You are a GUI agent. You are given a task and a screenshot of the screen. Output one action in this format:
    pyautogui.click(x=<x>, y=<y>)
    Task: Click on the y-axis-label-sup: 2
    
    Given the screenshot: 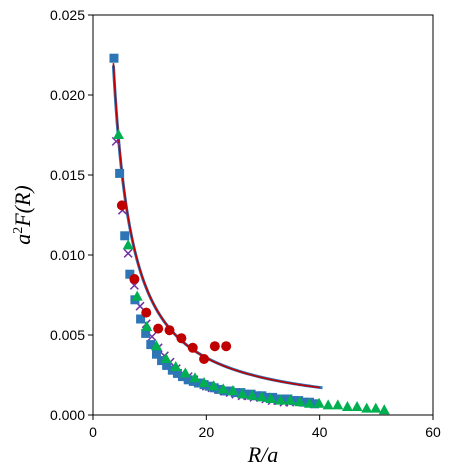 What is the action you would take?
    pyautogui.click(x=18, y=230)
    